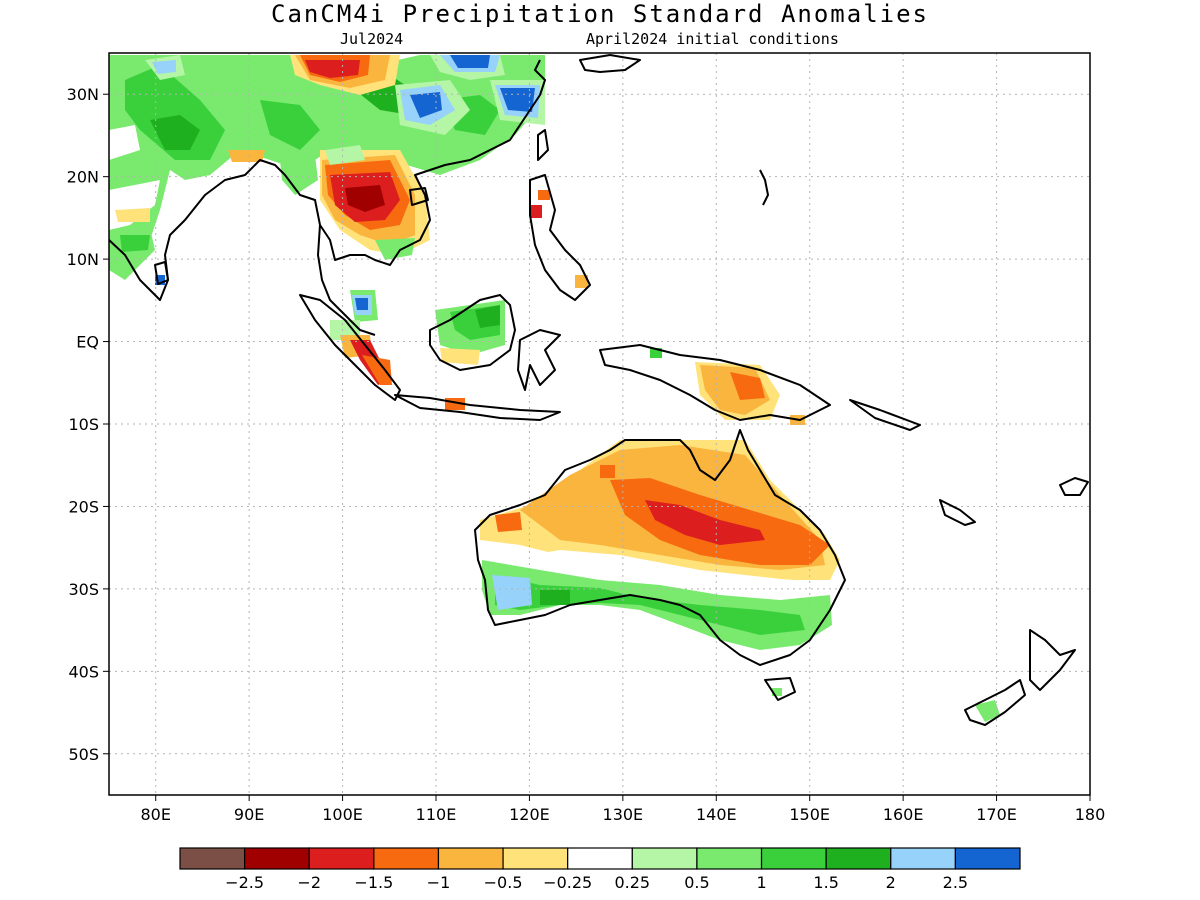 The width and height of the screenshot is (1200, 900). What do you see at coordinates (83, 424) in the screenshot?
I see `lat-tick-label: 10S` at bounding box center [83, 424].